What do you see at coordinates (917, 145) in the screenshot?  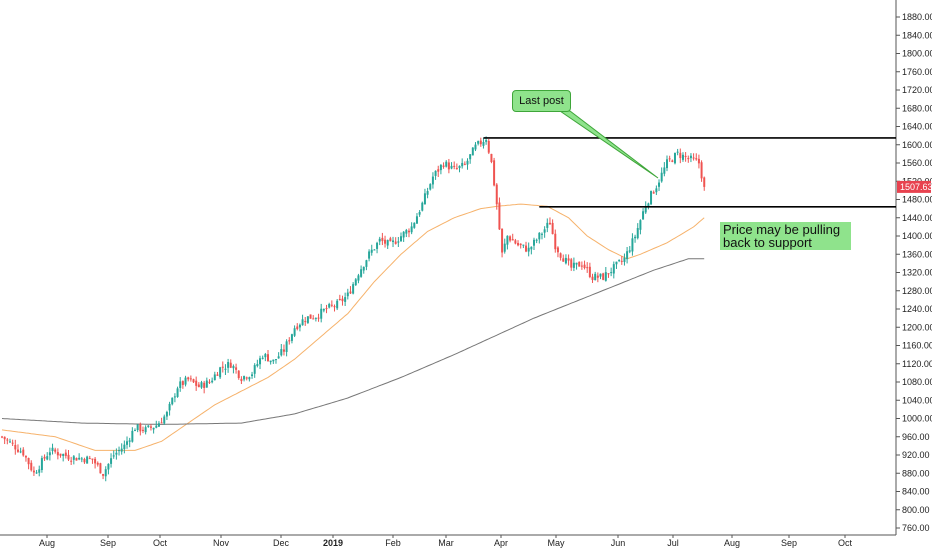 I see `y-tick-label: 1600.00` at bounding box center [917, 145].